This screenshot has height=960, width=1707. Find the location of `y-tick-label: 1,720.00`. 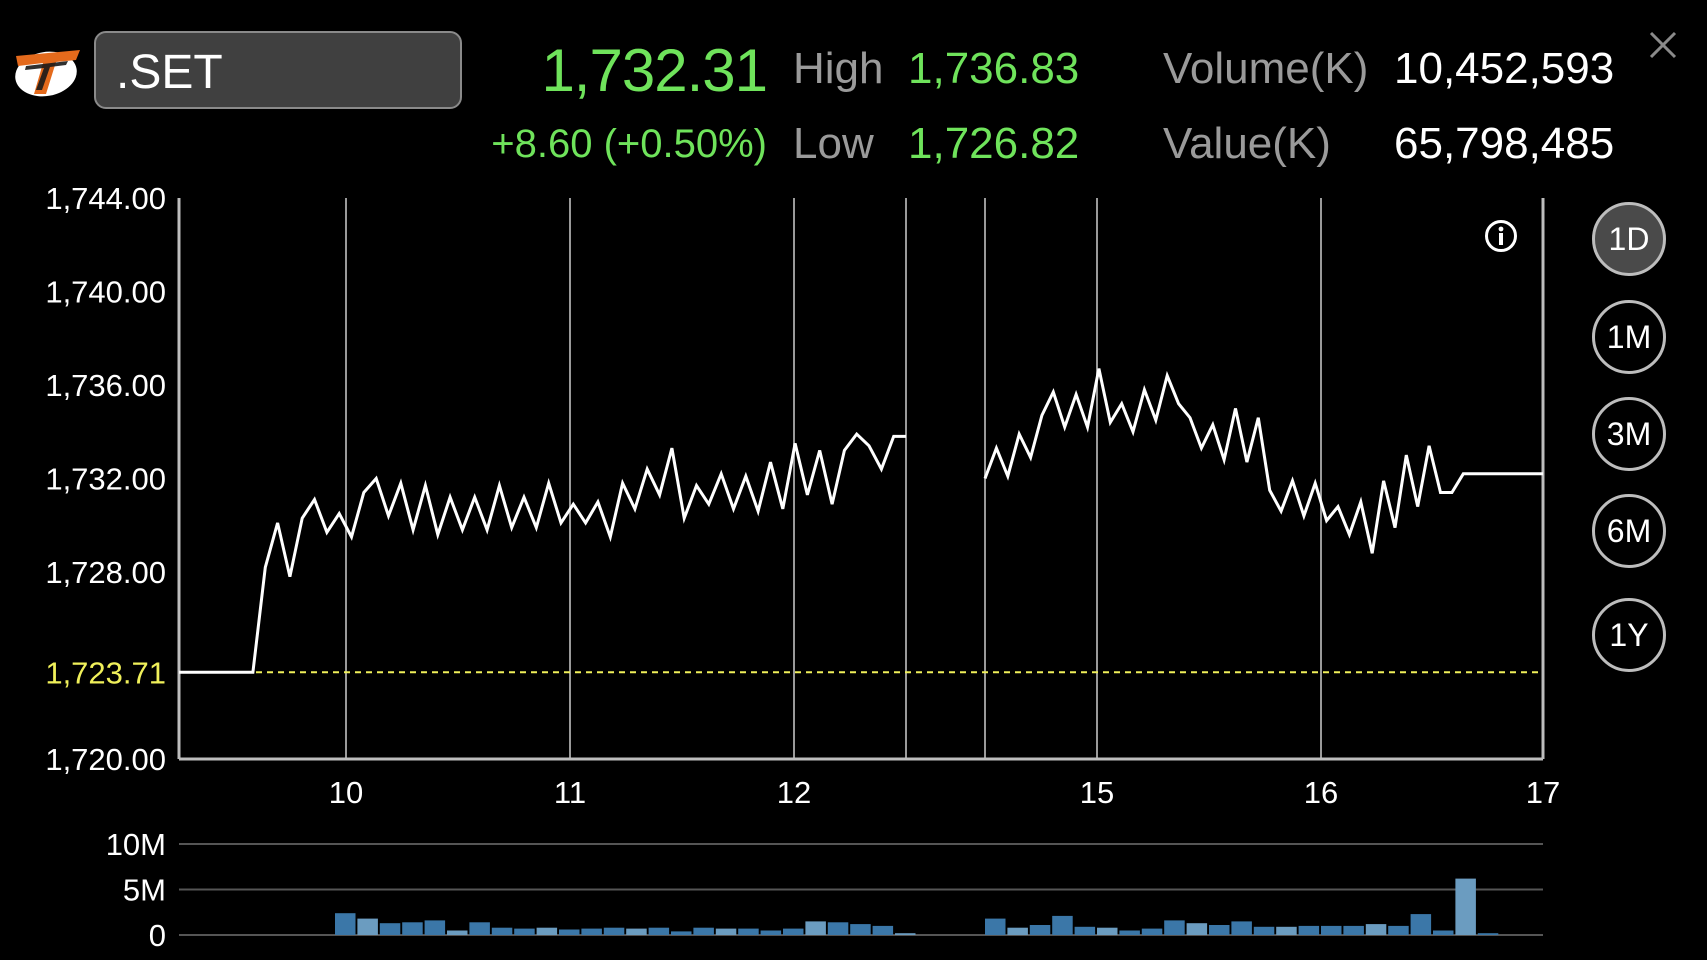

y-tick-label: 1,720.00 is located at coordinates (105, 759).